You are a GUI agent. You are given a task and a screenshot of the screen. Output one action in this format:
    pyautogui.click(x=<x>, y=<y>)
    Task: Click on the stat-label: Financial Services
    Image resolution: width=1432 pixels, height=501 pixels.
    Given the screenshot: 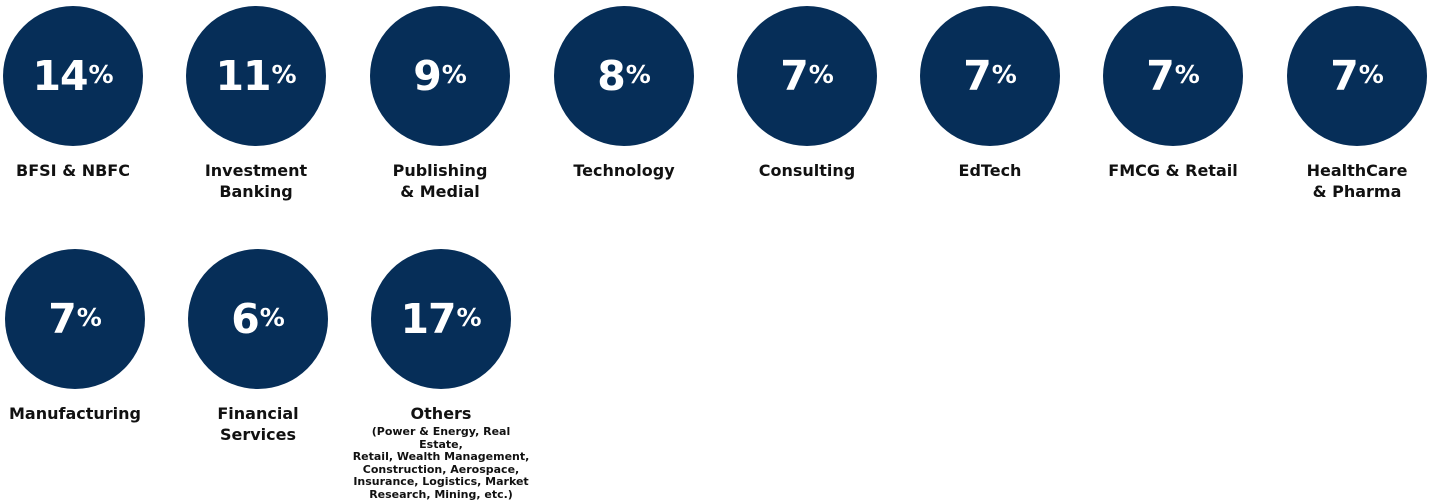 What is the action you would take?
    pyautogui.click(x=258, y=424)
    